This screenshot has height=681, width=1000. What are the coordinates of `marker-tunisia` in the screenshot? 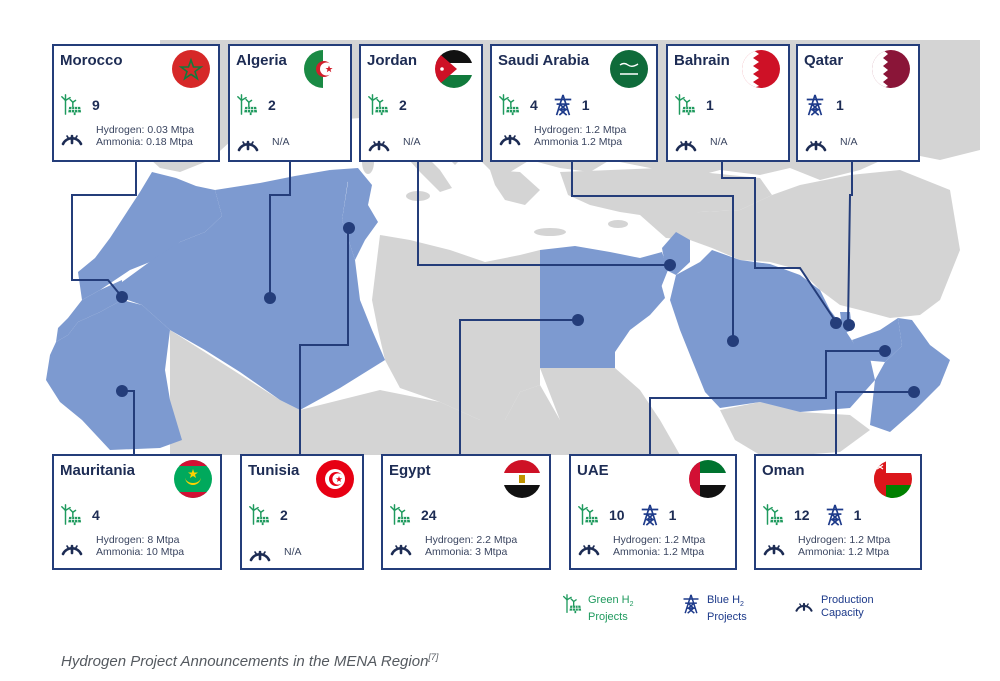 It's located at (349, 228).